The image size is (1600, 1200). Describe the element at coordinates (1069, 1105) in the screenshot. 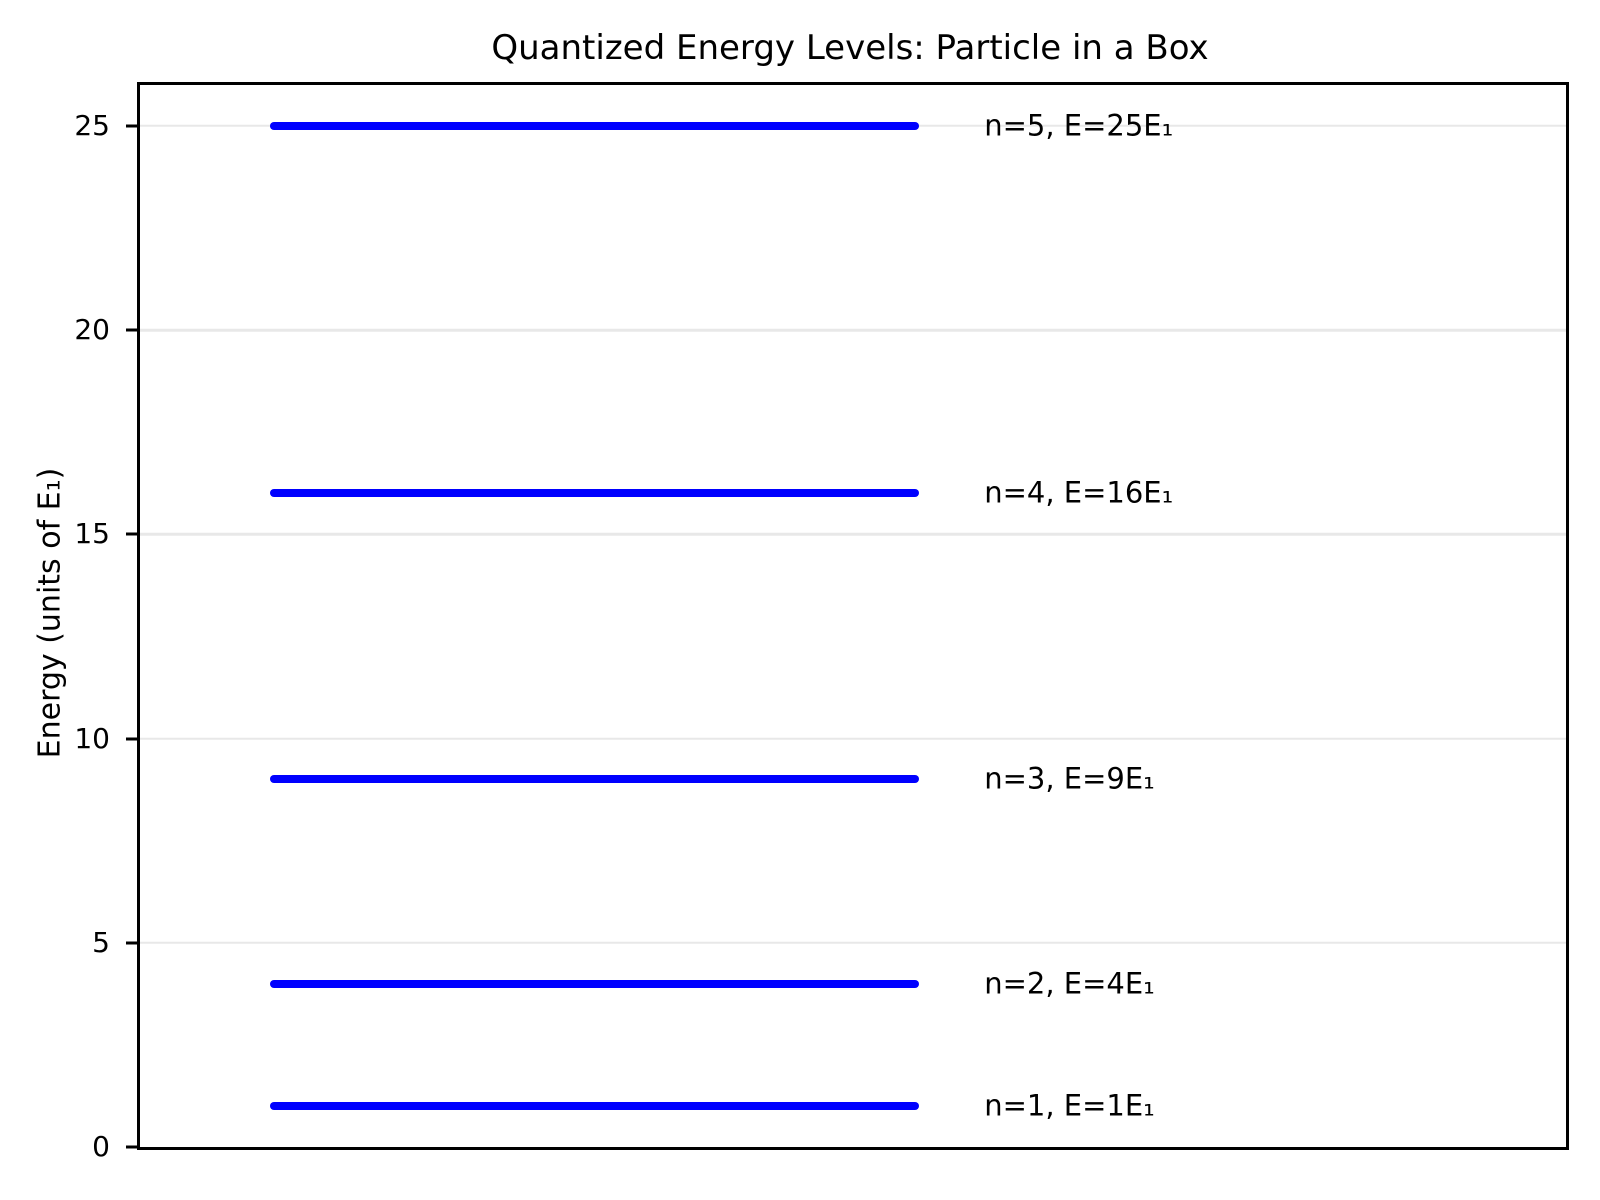

I see `energy-level-label: n=1, E=1E₁` at that location.